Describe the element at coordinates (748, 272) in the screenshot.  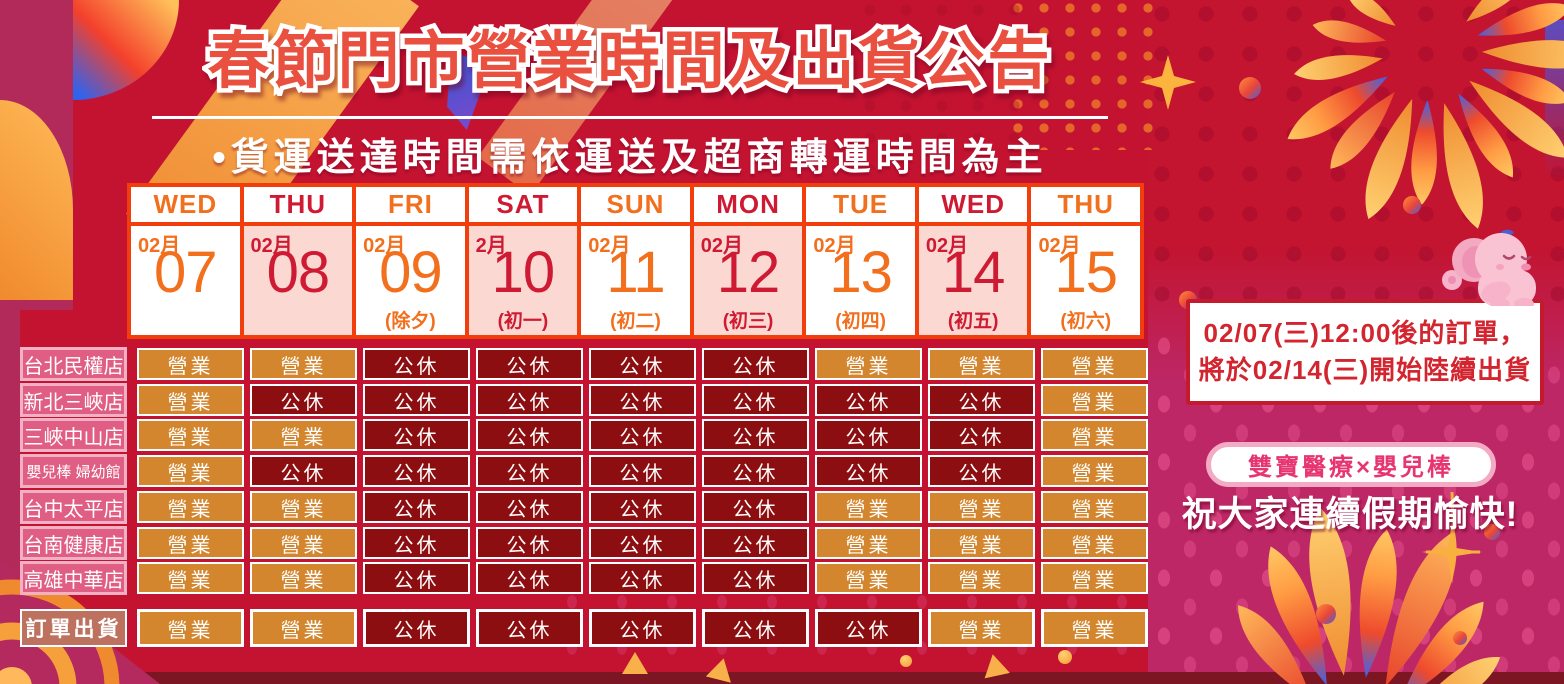
I see `date-number: 12` at that location.